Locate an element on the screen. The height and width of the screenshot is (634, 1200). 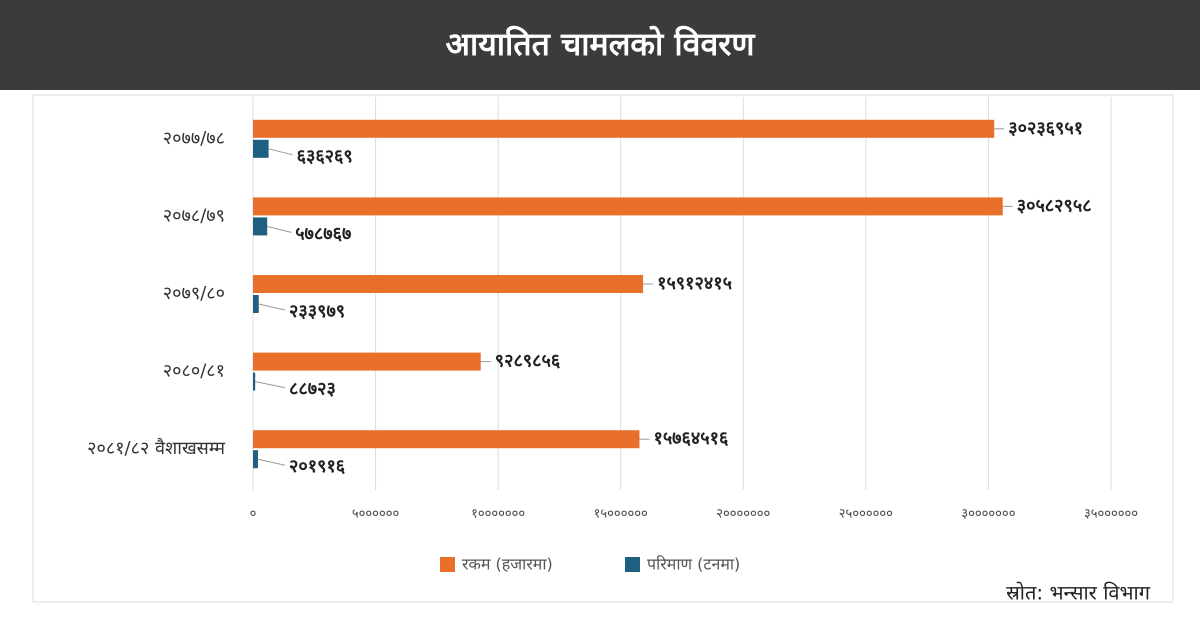
y-tick-label: २०७९/८० is located at coordinates (194, 293).